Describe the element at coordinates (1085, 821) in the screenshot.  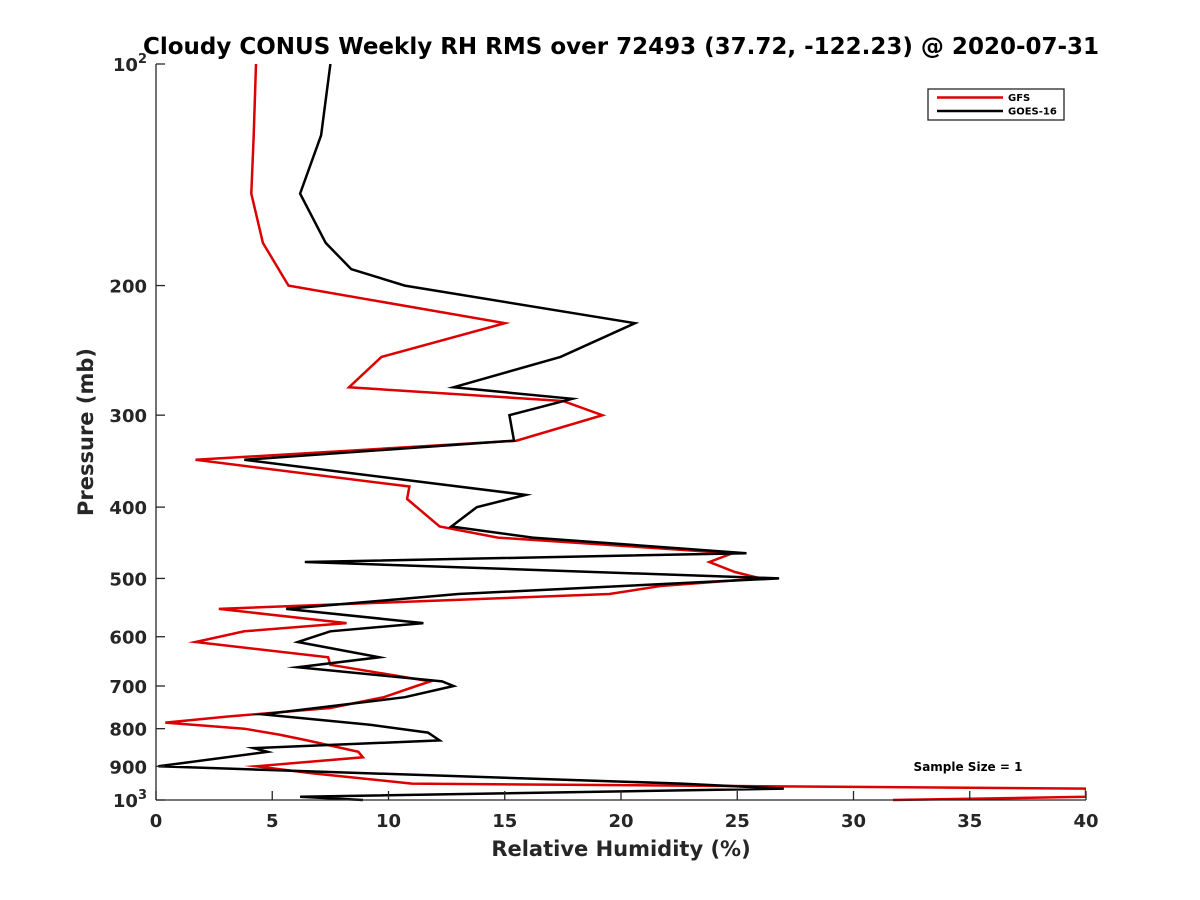
I see `x-tick-label: 40` at that location.